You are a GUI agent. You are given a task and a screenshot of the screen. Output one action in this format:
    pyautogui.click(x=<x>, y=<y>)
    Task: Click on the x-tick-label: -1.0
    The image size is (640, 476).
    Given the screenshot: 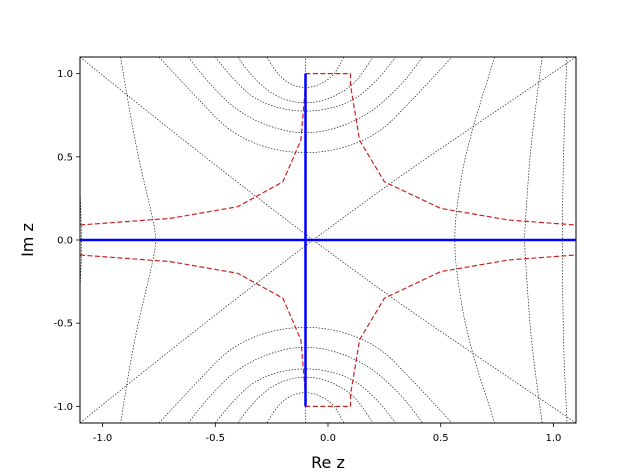 What is the action you would take?
    pyautogui.click(x=103, y=438)
    